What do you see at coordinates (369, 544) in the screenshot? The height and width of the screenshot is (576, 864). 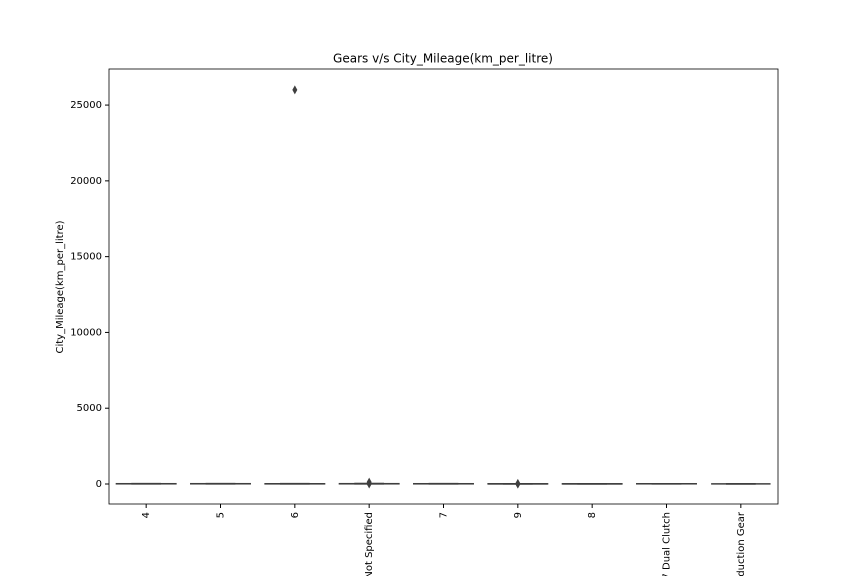 I see `x-tick-label: Not Specified` at bounding box center [369, 544].